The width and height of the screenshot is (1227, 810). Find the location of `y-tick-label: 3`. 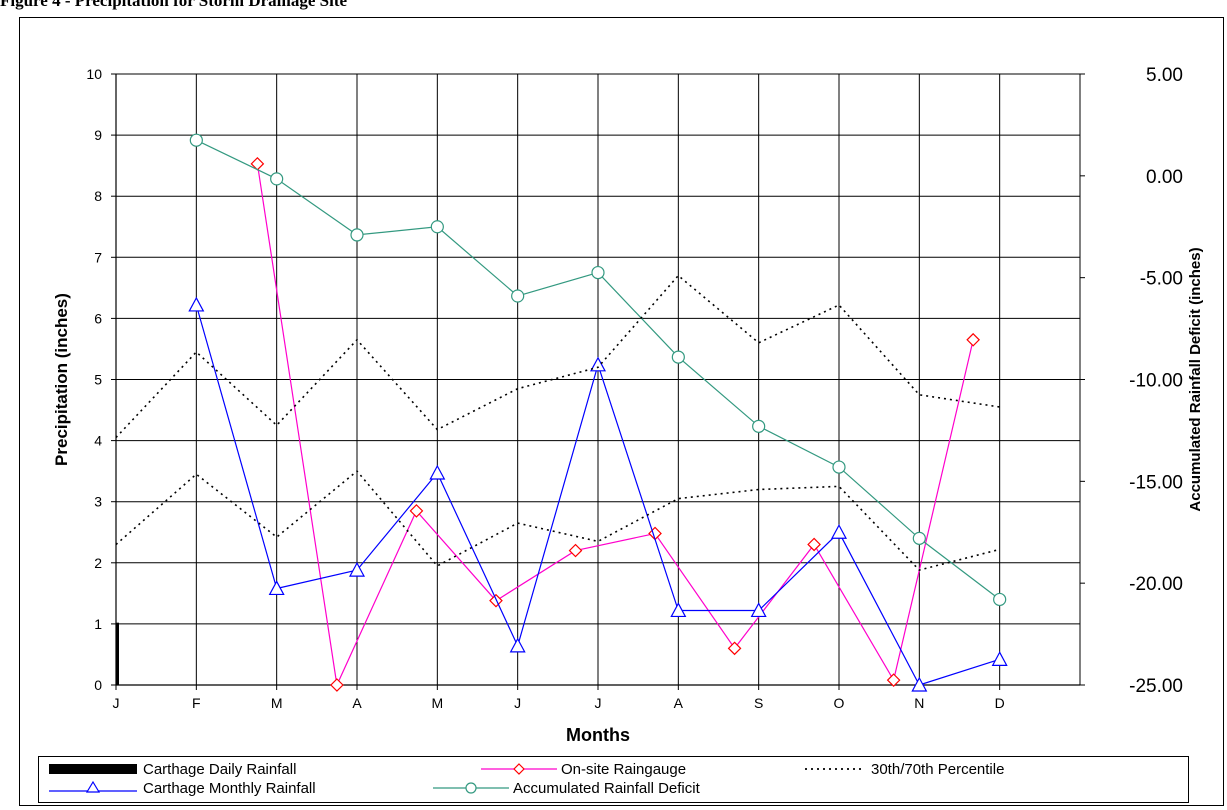

y-tick-label: 3 is located at coordinates (98, 502).